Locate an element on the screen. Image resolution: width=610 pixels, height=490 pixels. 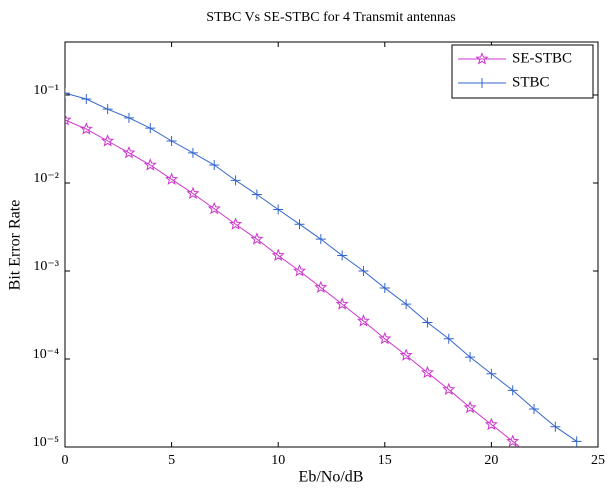
x-tick-label: 5 is located at coordinates (171, 460).